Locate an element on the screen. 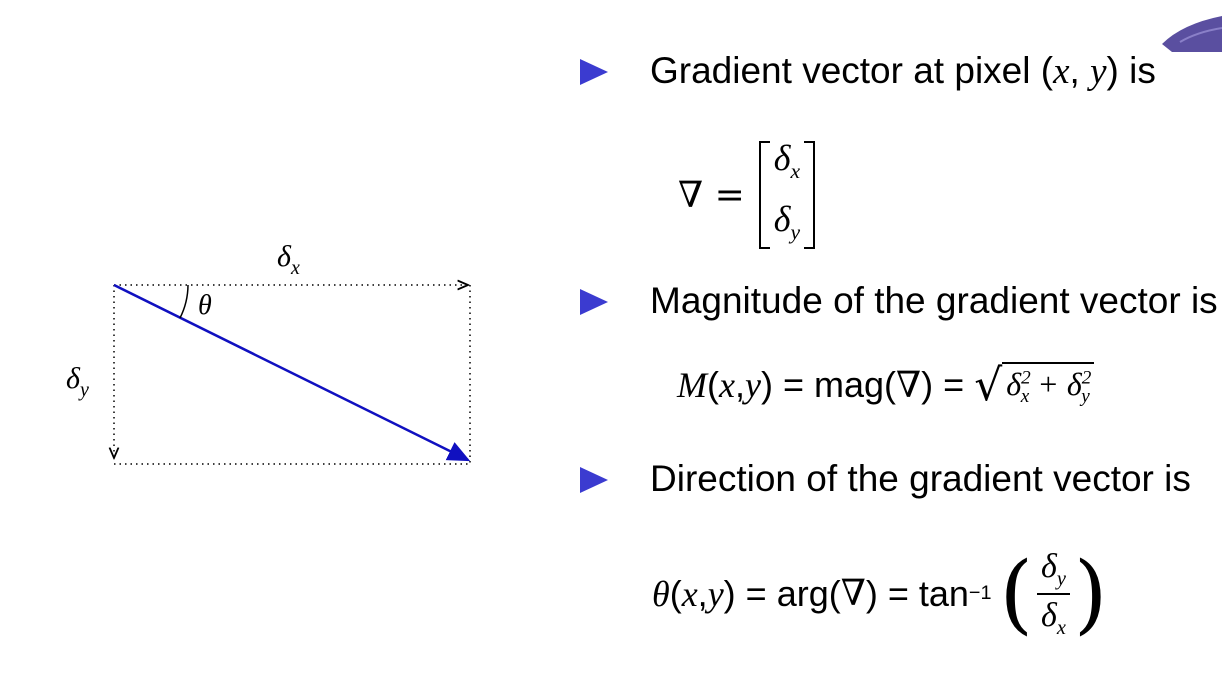 The height and width of the screenshot is (682, 1222). label-theta: θ is located at coordinates (205, 305).